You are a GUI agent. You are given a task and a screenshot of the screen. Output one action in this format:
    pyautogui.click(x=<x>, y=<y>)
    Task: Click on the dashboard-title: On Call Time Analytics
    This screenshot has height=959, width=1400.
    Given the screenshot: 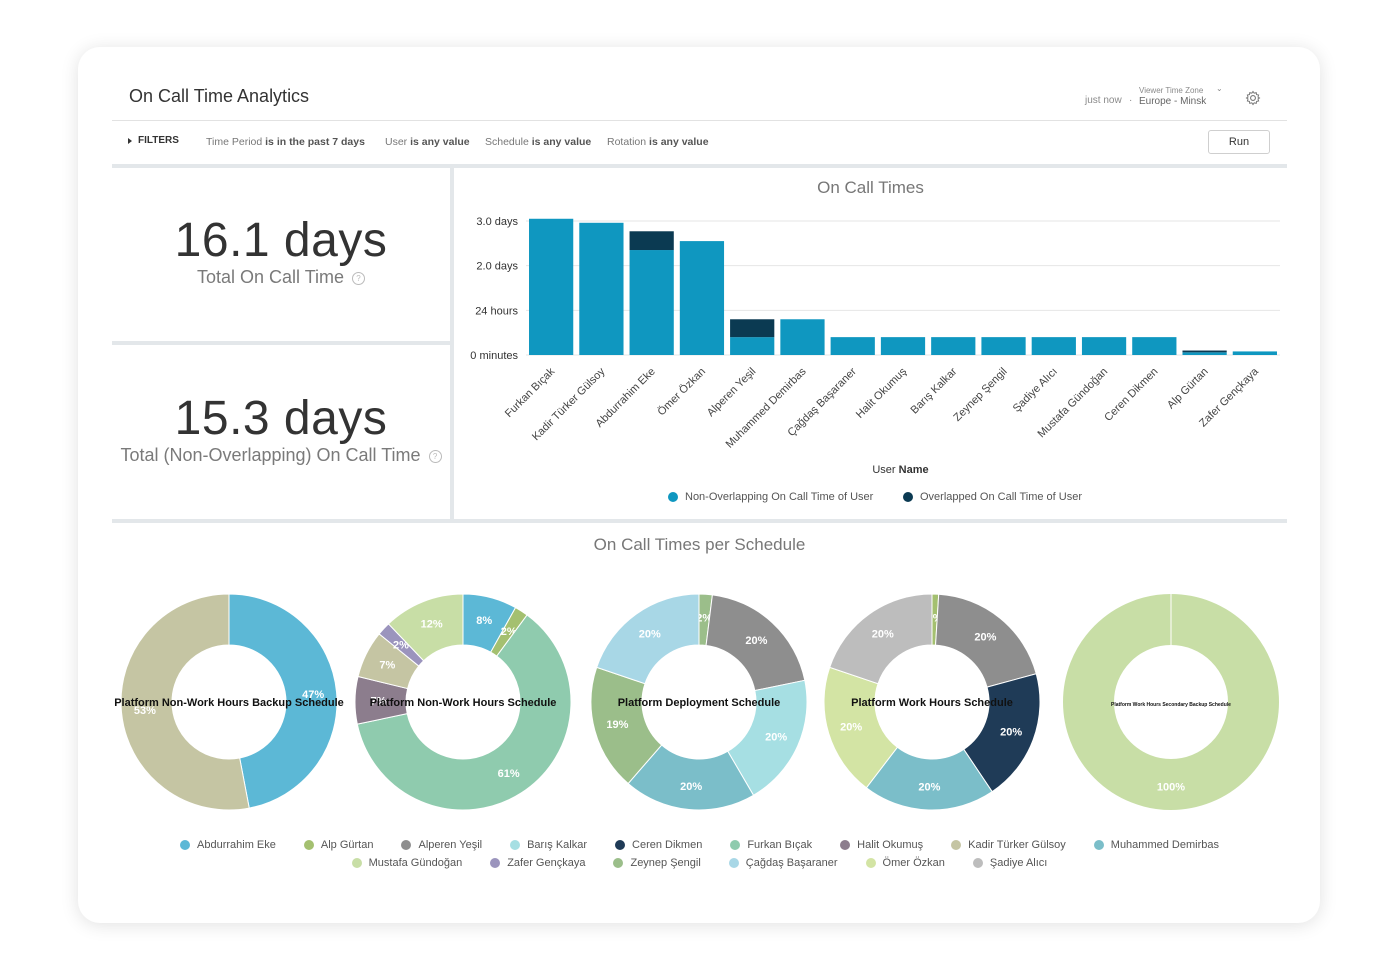 What is the action you would take?
    pyautogui.click(x=219, y=96)
    